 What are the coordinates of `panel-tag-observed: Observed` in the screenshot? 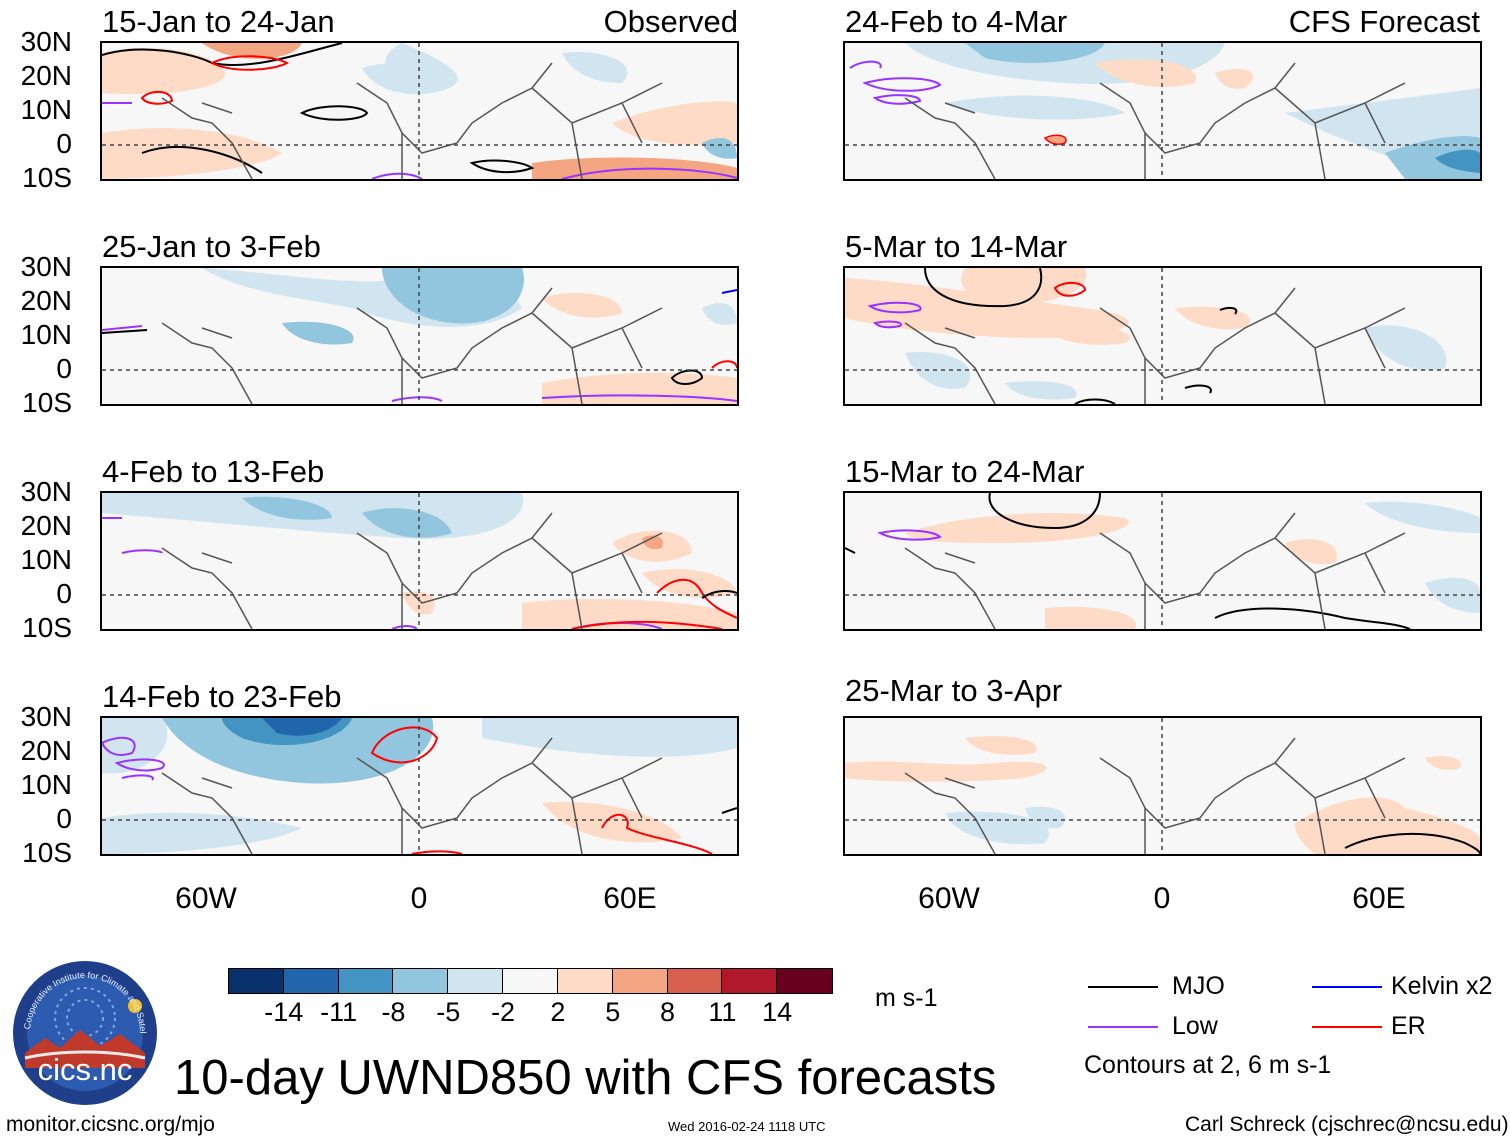 It's located at (670, 21).